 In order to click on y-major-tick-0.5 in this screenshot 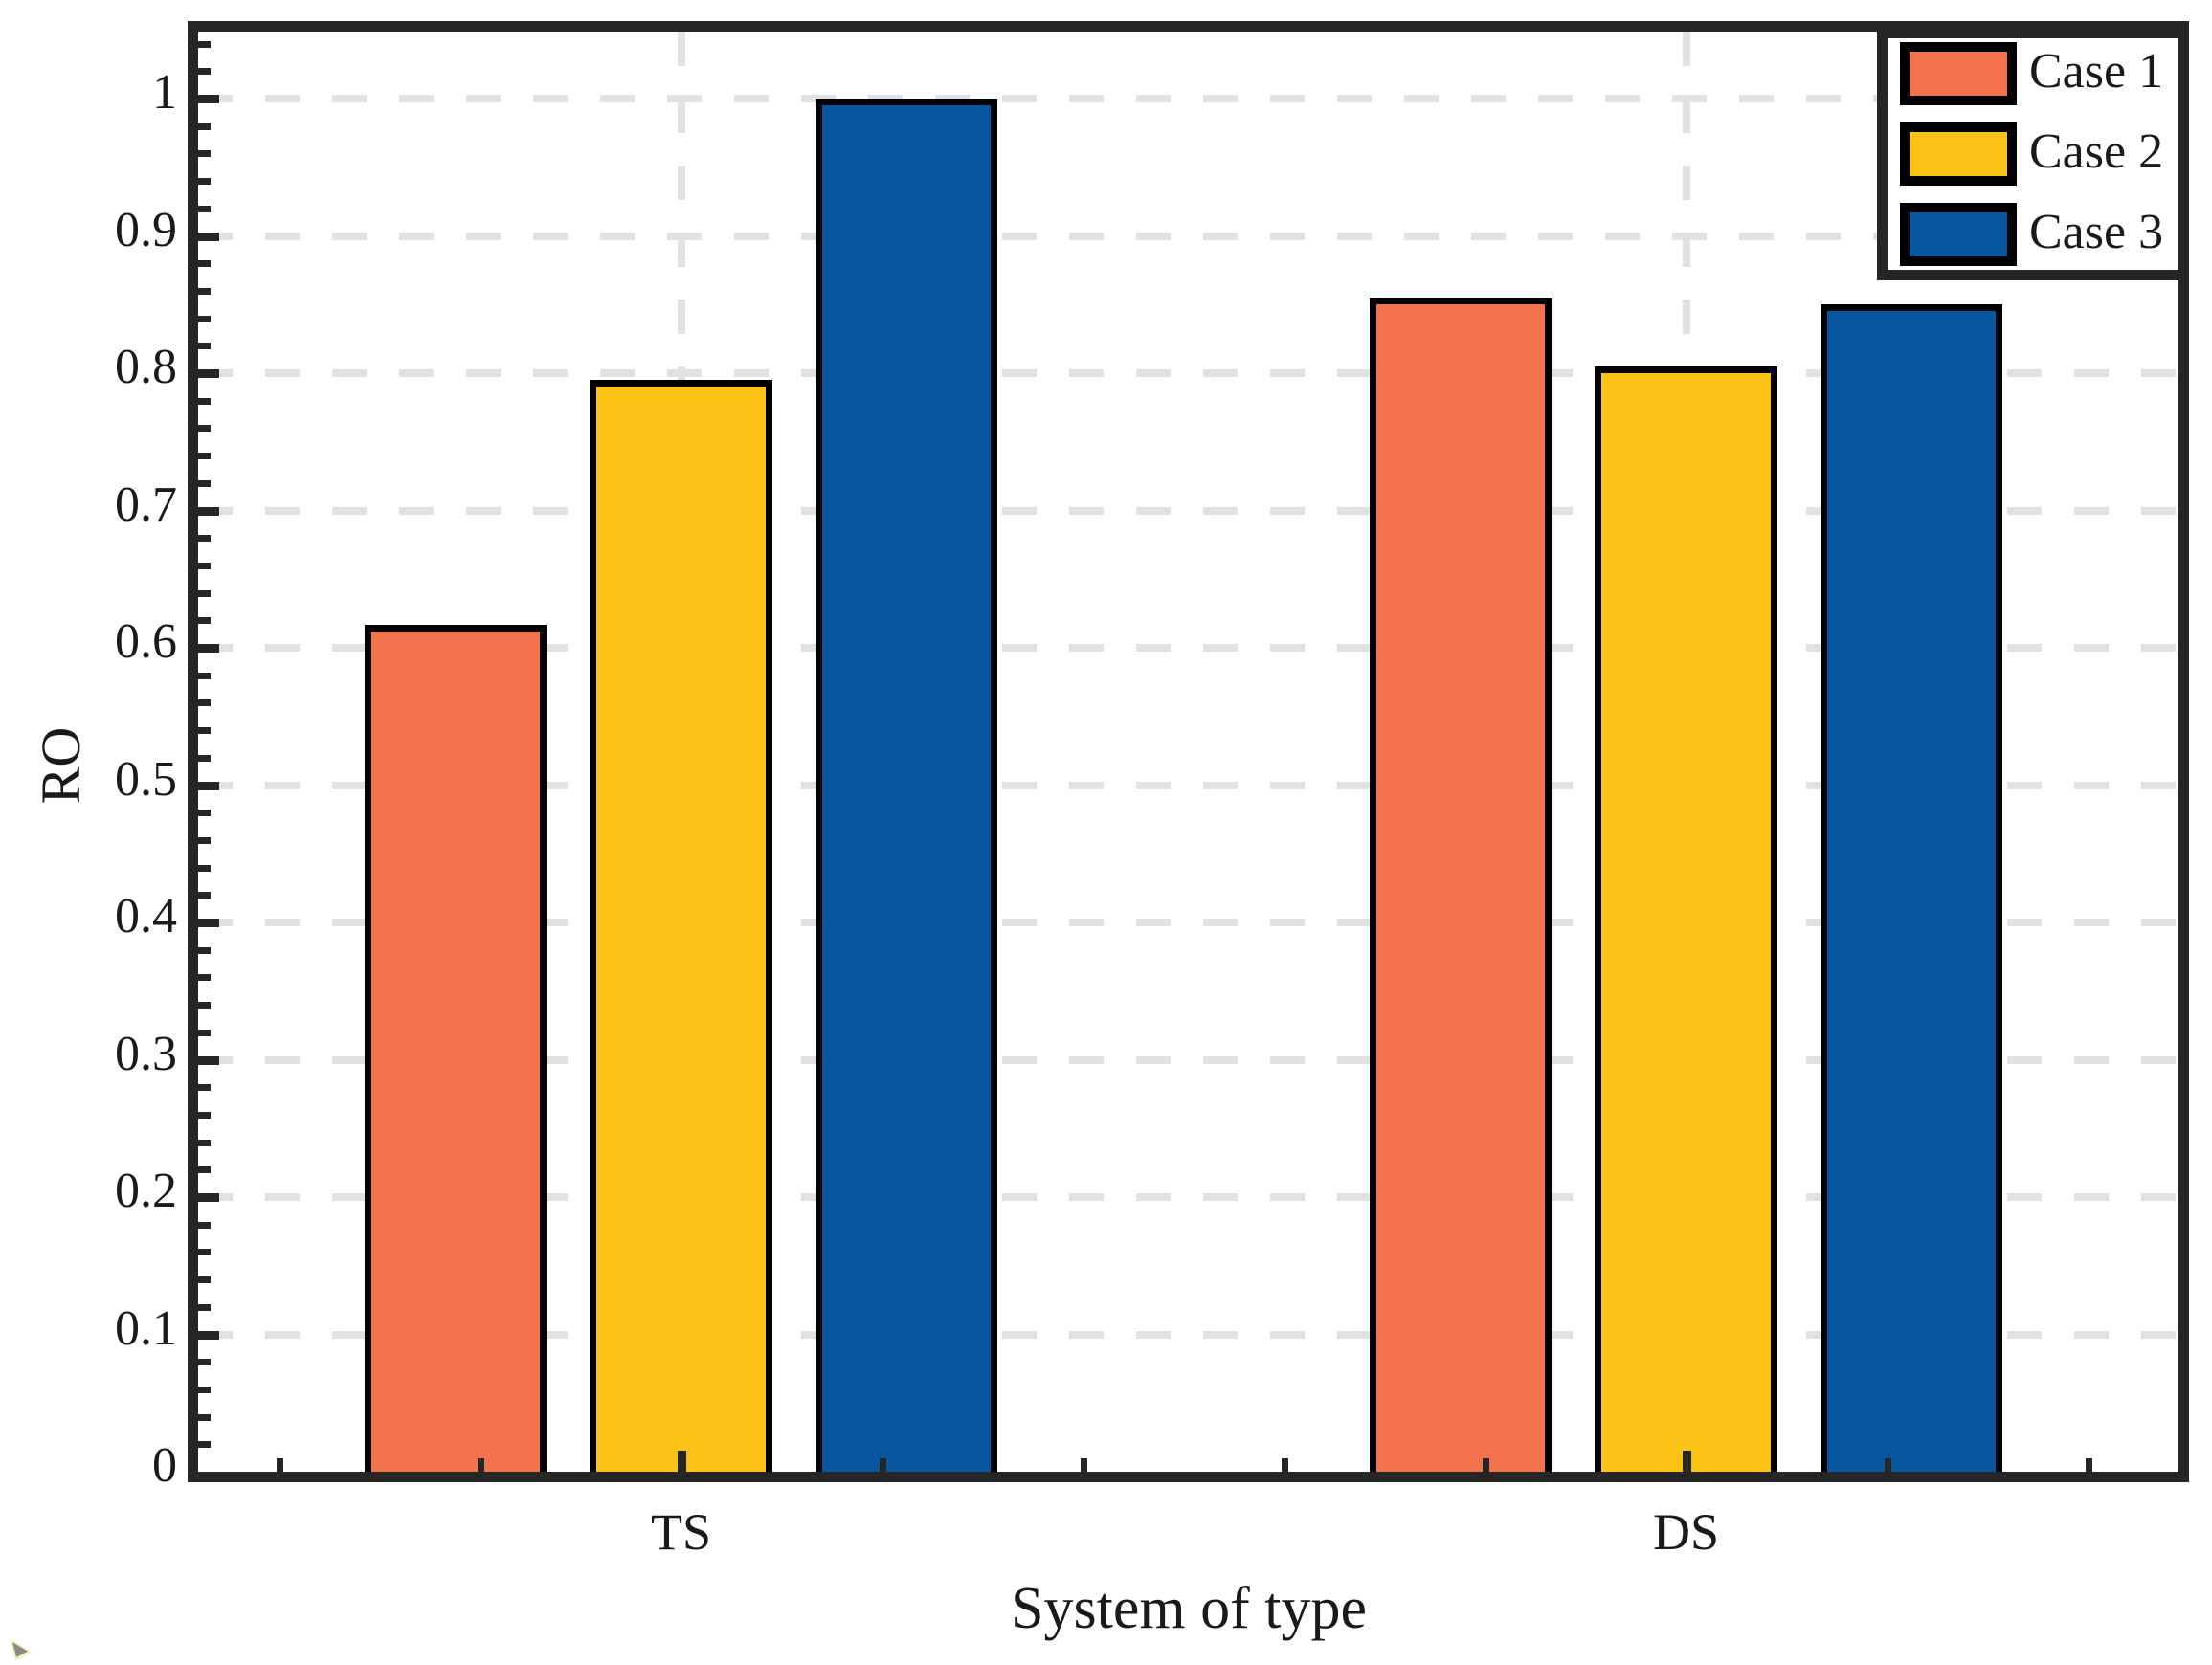, I will do `click(208, 785)`.